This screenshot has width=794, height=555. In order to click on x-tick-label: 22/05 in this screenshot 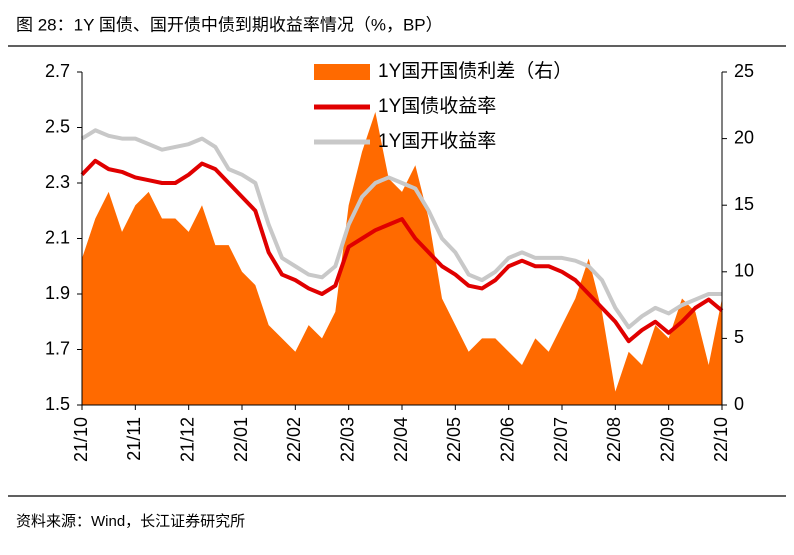, I will do `click(454, 439)`.